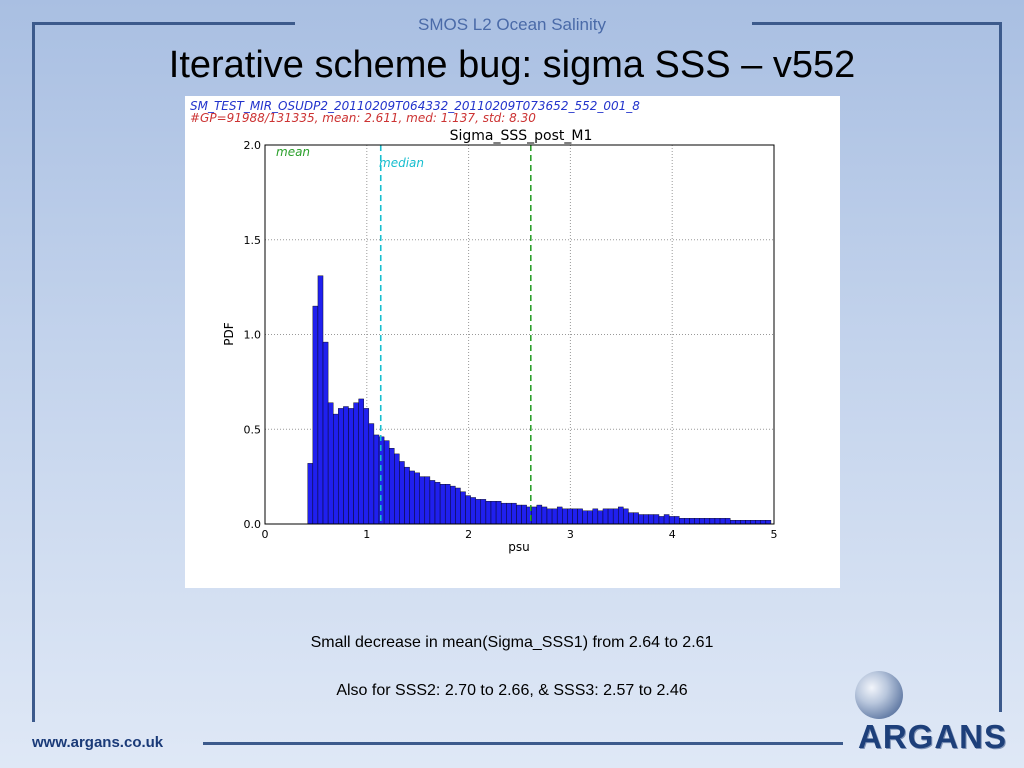 Image resolution: width=1024 pixels, height=768 pixels. Describe the element at coordinates (512, 65) in the screenshot. I see `slide-title: Iterative scheme bug: sigma SSS – v552` at that location.